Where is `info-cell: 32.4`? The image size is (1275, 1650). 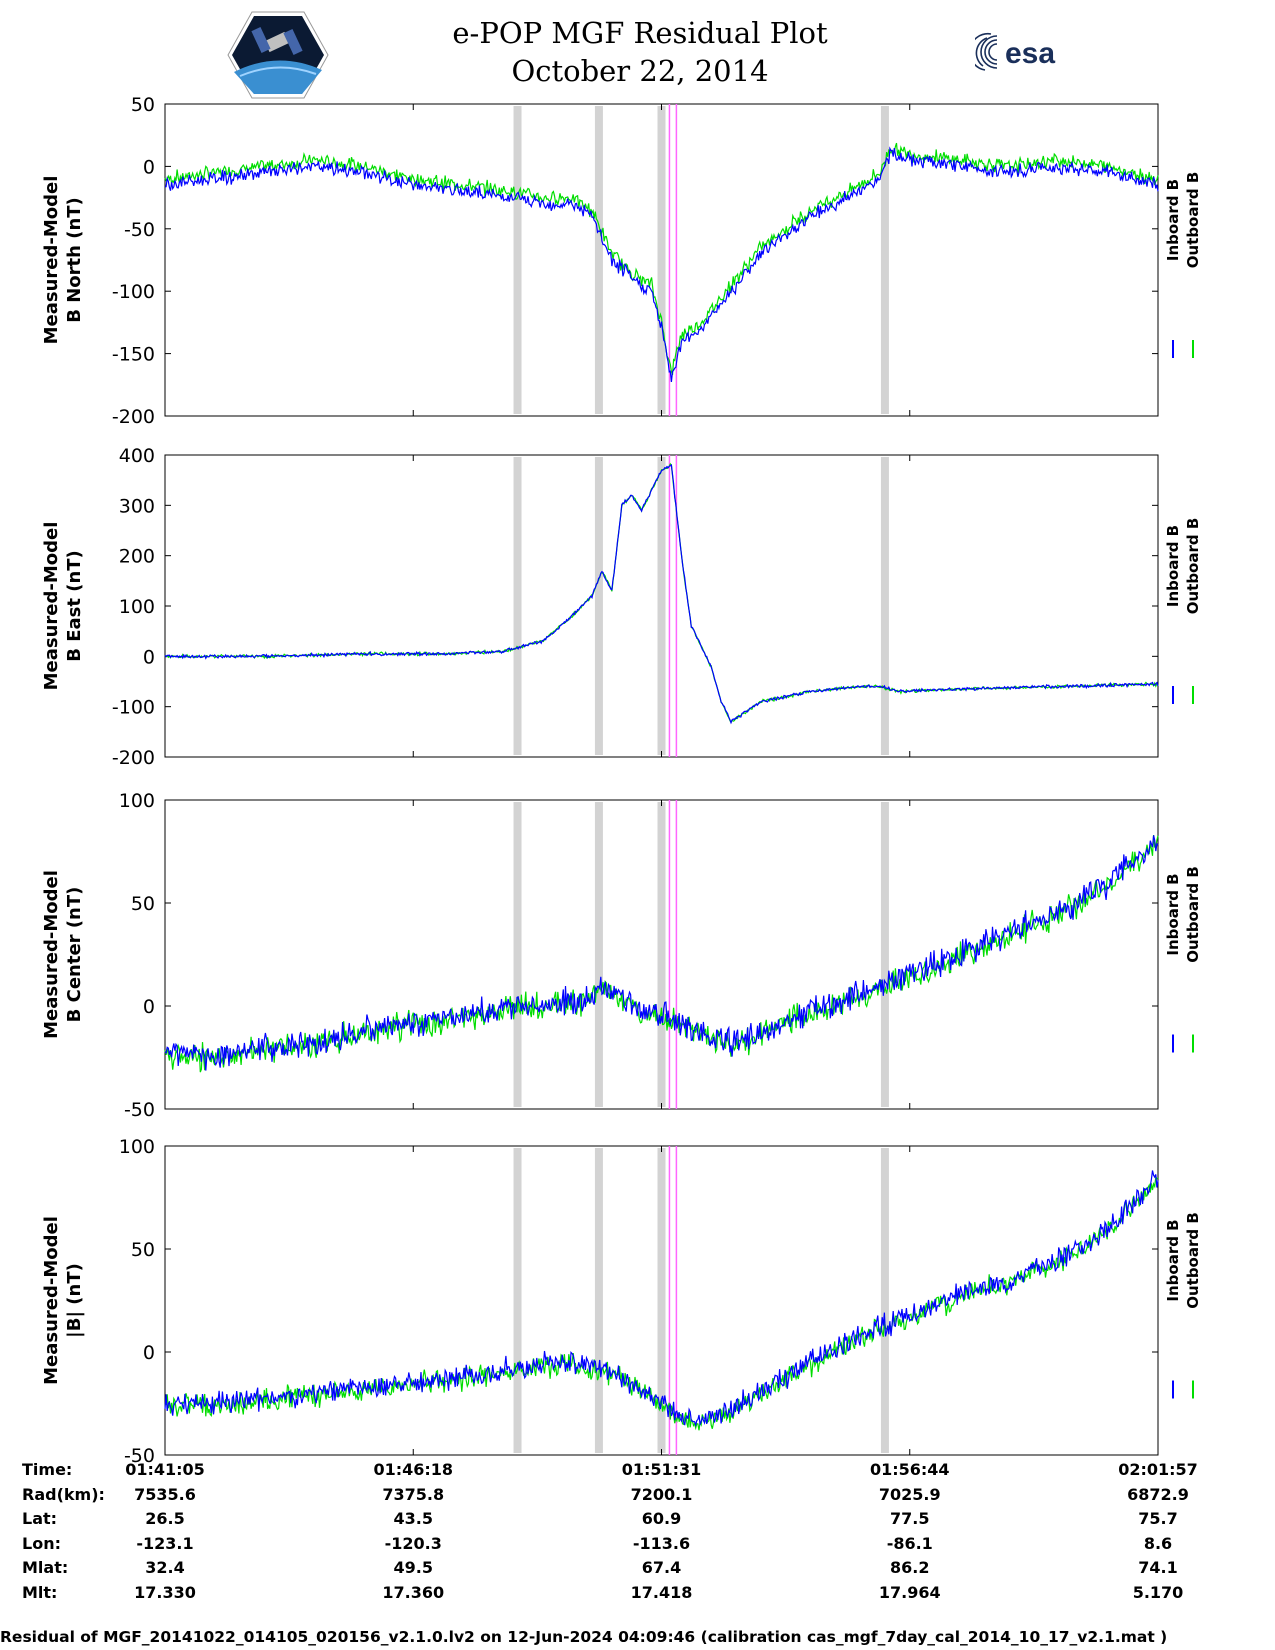 info-cell: 32.4 is located at coordinates (165, 1567).